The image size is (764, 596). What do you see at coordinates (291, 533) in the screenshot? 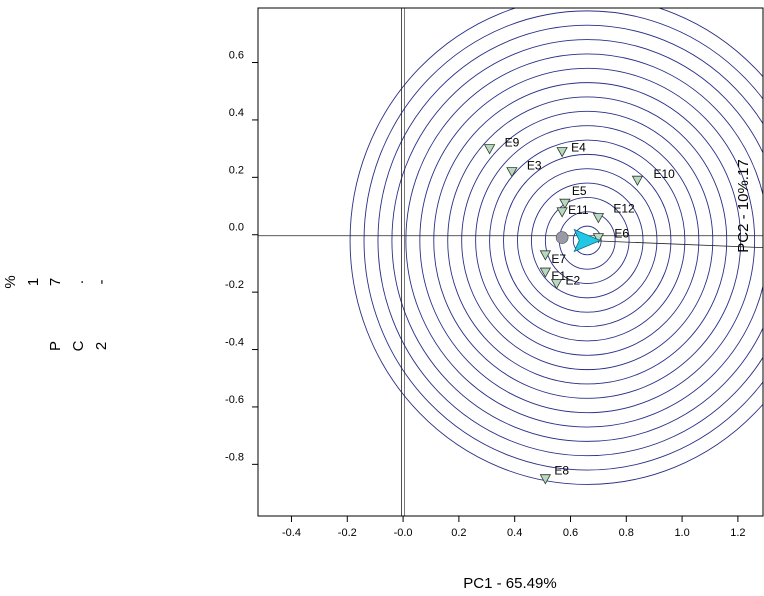
I see `x-tick-label: -0.4` at bounding box center [291, 533].